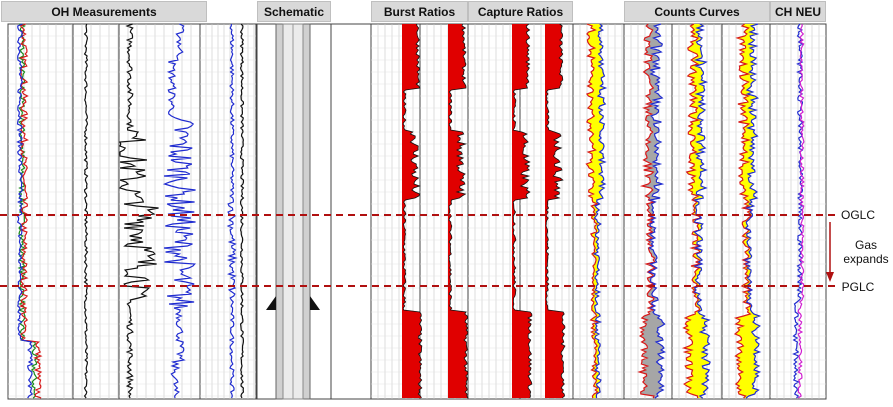  I want to click on header-capture-ratios: Capture Ratios, so click(520, 11).